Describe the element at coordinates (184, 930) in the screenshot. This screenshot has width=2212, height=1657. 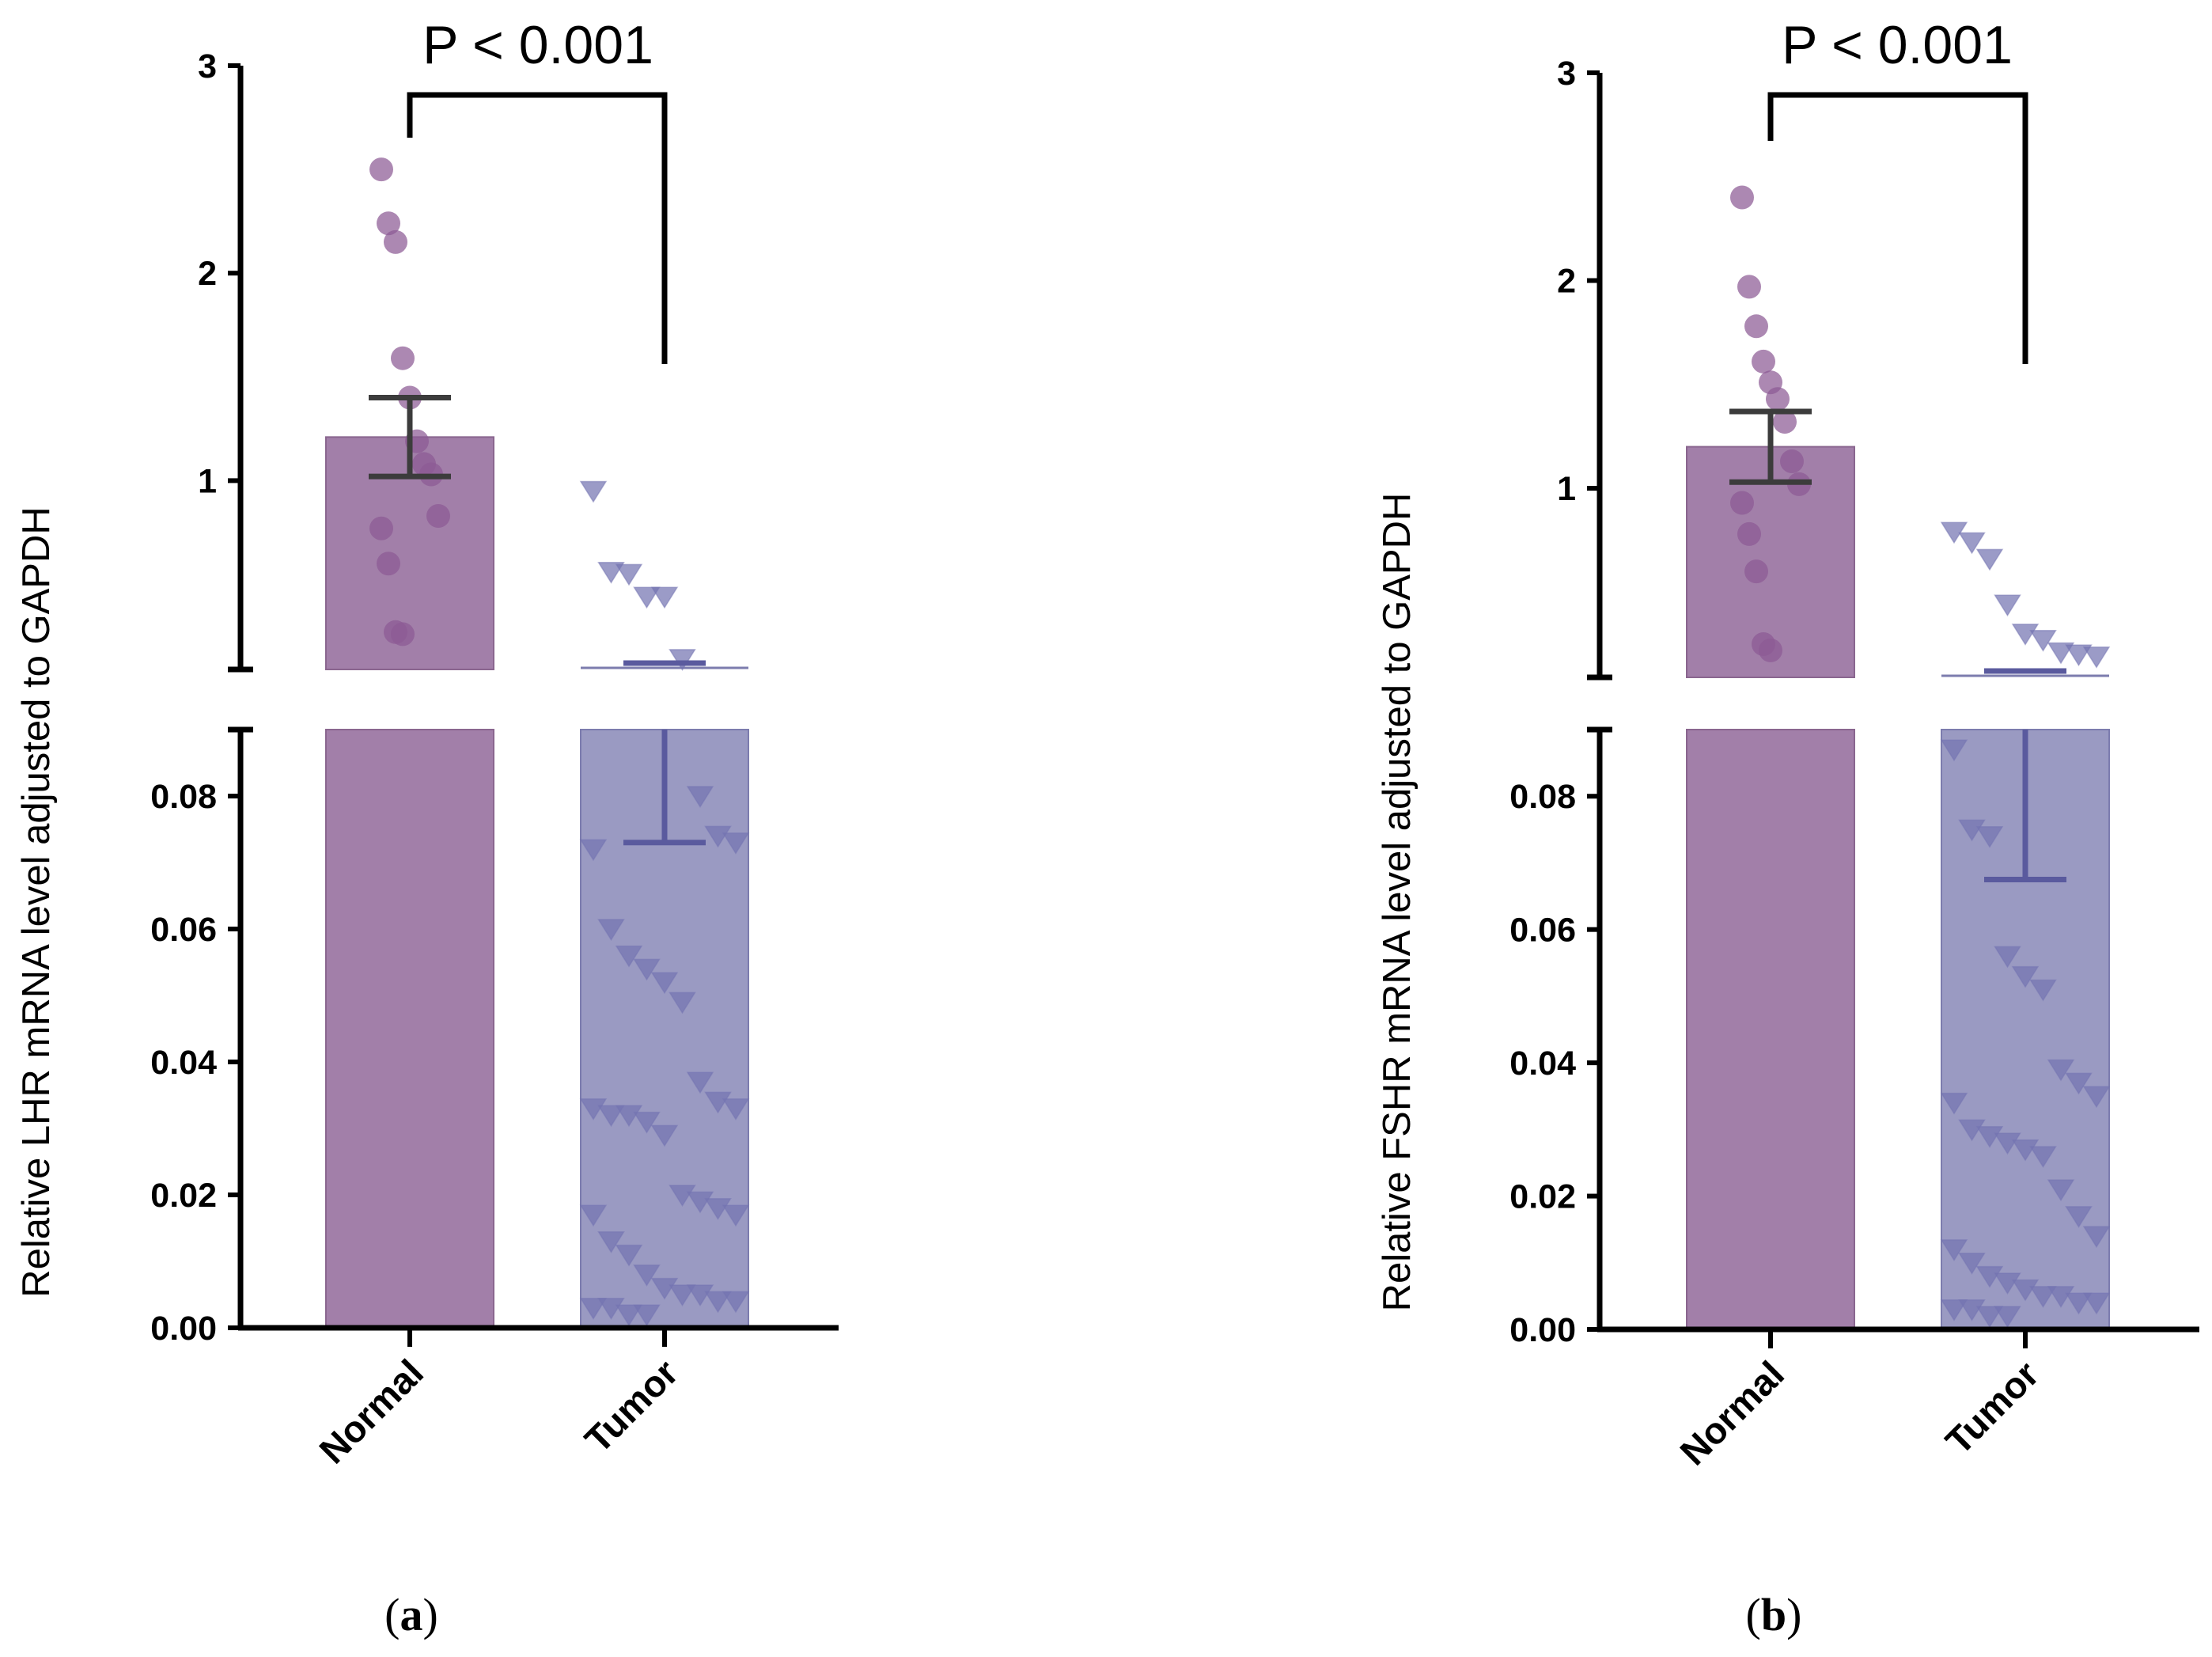
I see `y-tick-label: 0.06` at that location.